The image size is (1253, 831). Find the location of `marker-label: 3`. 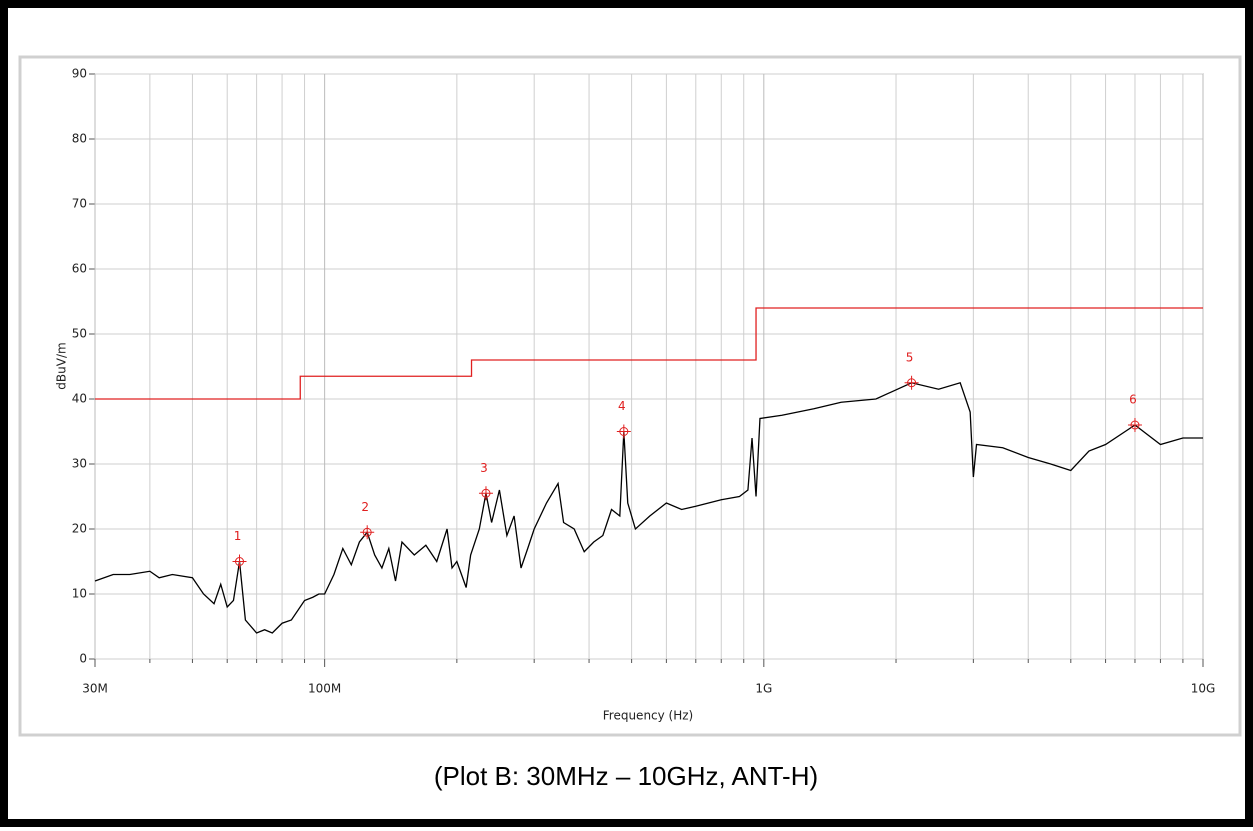

marker-label: 3 is located at coordinates (484, 468).